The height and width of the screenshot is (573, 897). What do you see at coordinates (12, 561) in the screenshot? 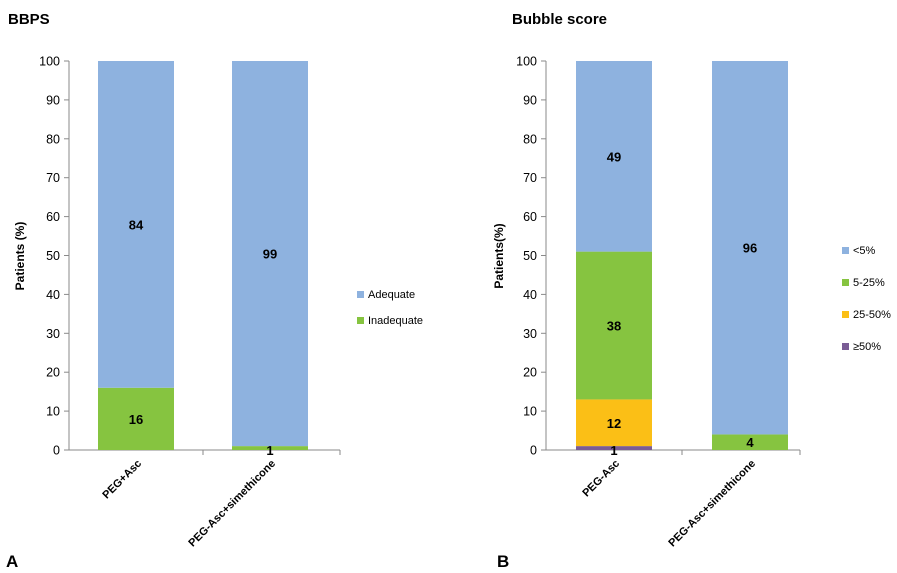
I see `chart-a-panel-letter: A` at bounding box center [12, 561].